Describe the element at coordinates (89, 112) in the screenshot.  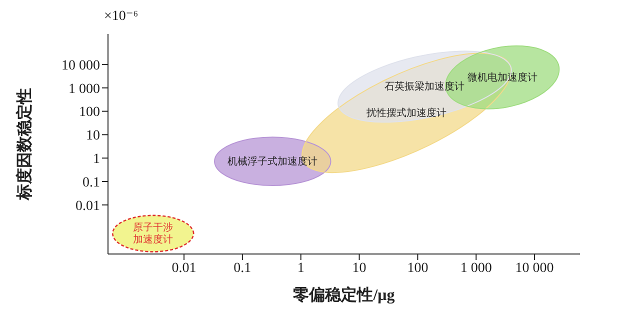
I see `y-tick-label: 100` at that location.